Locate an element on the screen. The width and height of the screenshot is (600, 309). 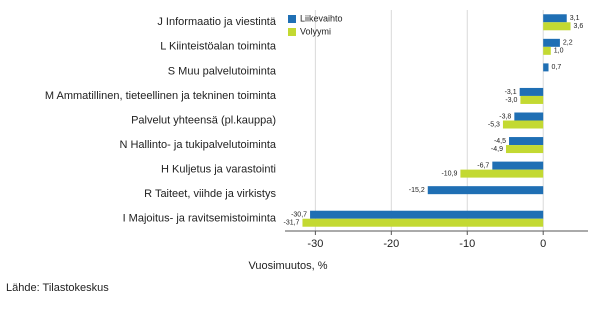
value-label: 0,7 is located at coordinates (557, 67).